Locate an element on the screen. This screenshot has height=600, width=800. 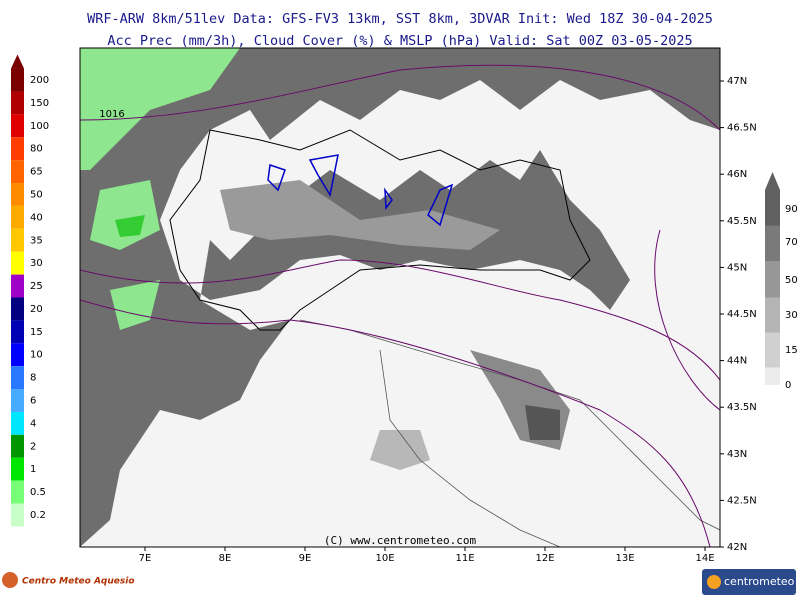
legend-label: 40 is located at coordinates (36, 217).